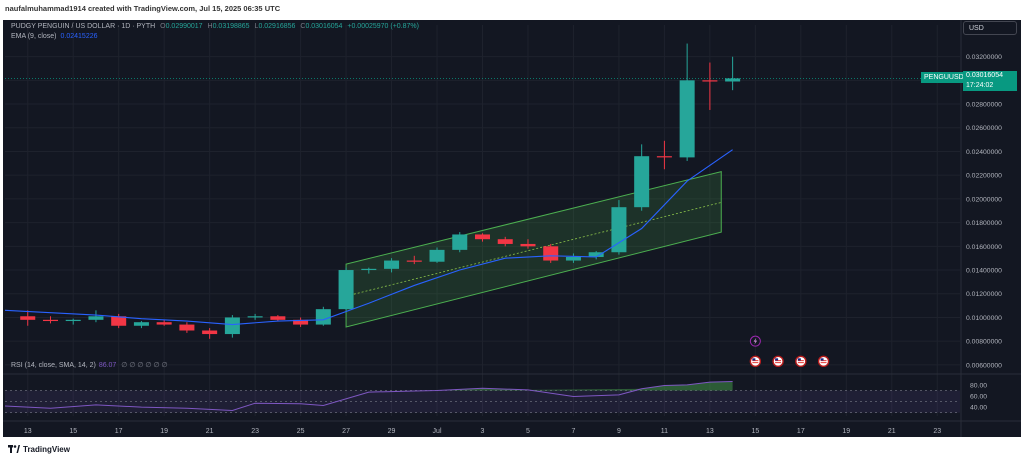 This screenshot has width=1024, height=461. Describe the element at coordinates (984, 318) in the screenshot. I see `price-tick-label: 0.01000000` at that location.